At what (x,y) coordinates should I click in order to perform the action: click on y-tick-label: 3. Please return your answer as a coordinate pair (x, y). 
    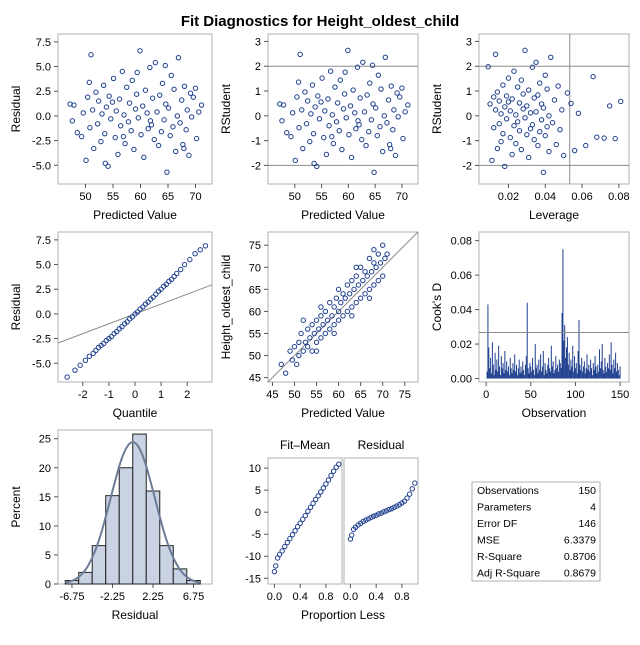
    Looking at the image, I should click on (258, 42).